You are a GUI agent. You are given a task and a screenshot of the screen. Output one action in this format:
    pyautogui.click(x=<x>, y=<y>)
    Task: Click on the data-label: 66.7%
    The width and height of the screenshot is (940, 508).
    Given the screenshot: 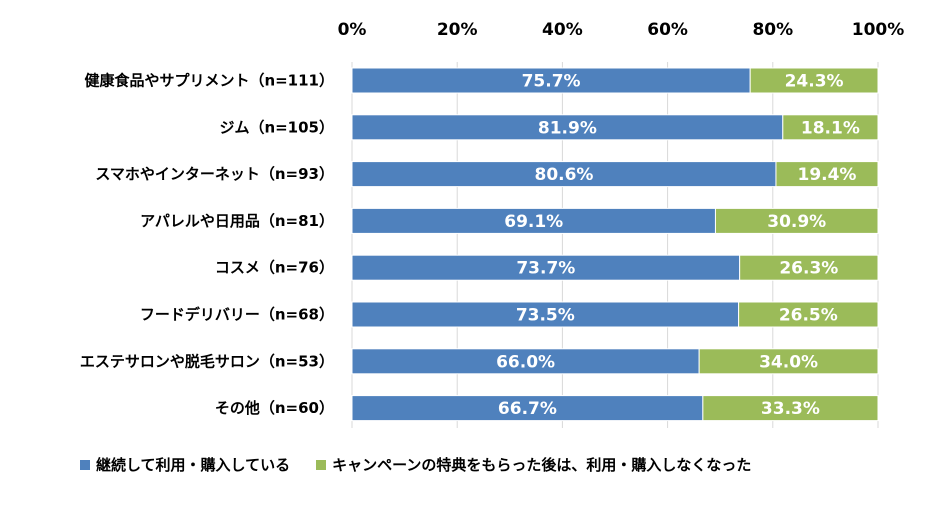 What is the action you would take?
    pyautogui.click(x=527, y=409)
    